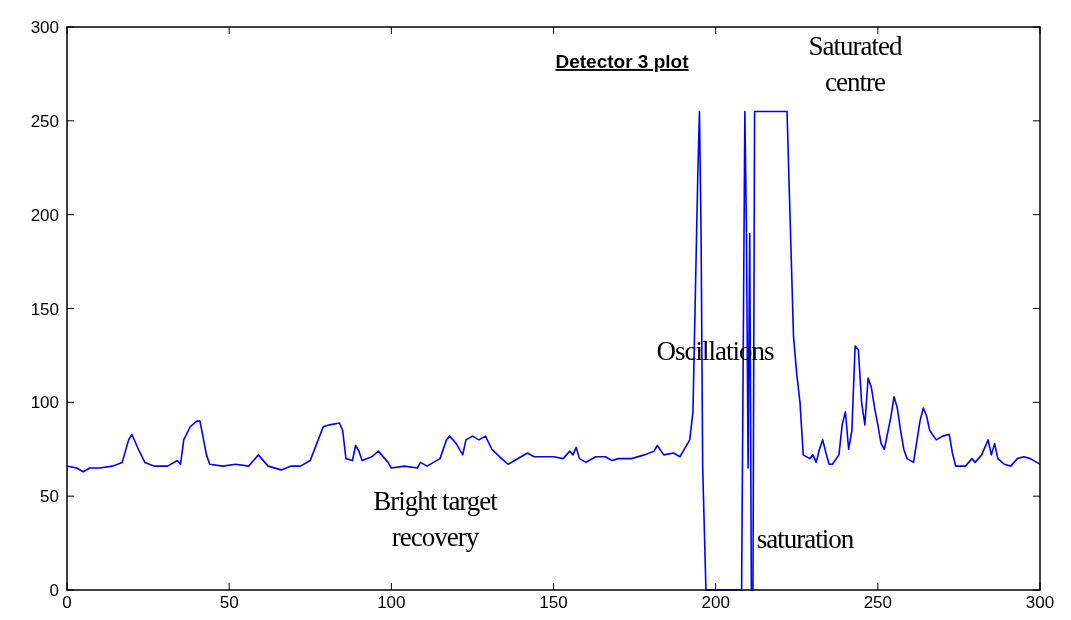 The width and height of the screenshot is (1071, 620). Describe the element at coordinates (1040, 602) in the screenshot. I see `x-tick-label: 300` at that location.